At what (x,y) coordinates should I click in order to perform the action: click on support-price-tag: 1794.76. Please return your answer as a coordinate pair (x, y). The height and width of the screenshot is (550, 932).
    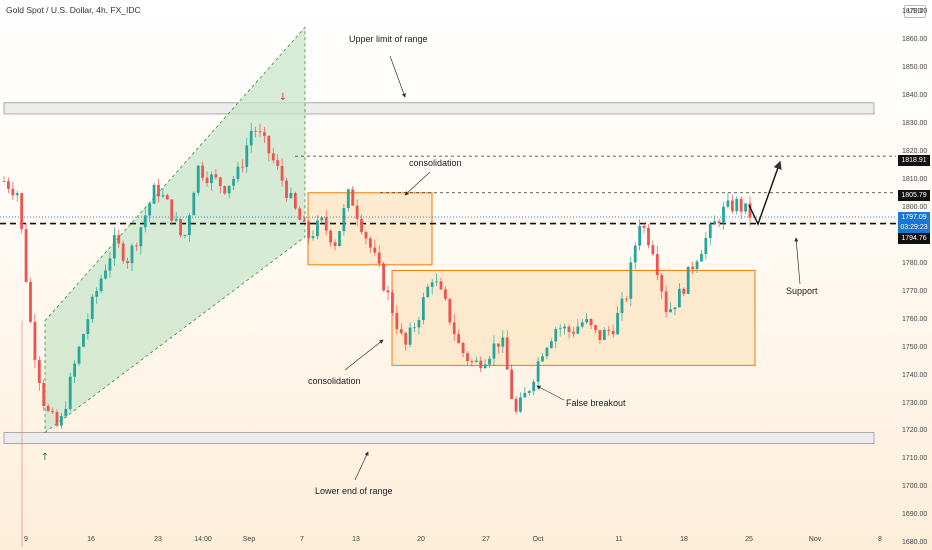
    Looking at the image, I should click on (914, 238).